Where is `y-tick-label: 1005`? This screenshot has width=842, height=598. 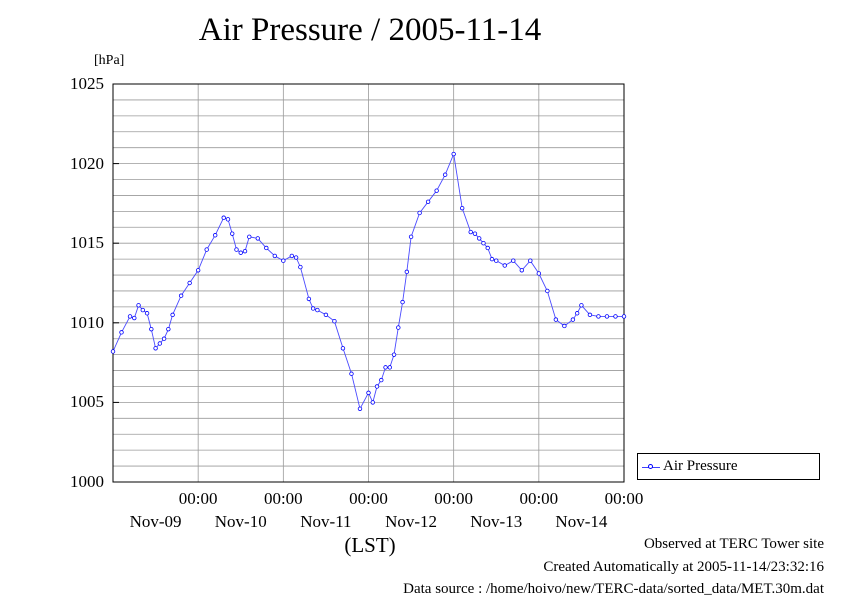 y-tick-label: 1005 is located at coordinates (87, 402).